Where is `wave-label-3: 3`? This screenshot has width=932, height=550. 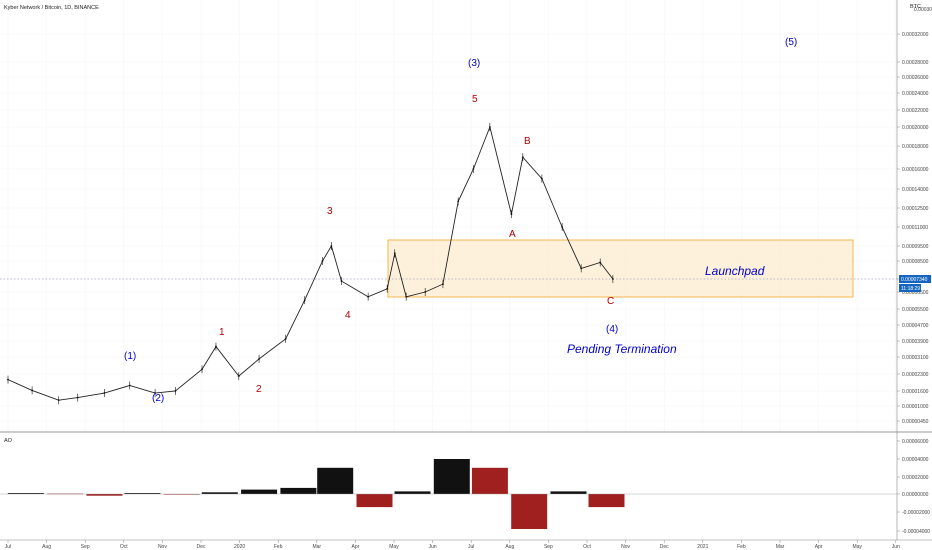
wave-label-3: 3 is located at coordinates (330, 211).